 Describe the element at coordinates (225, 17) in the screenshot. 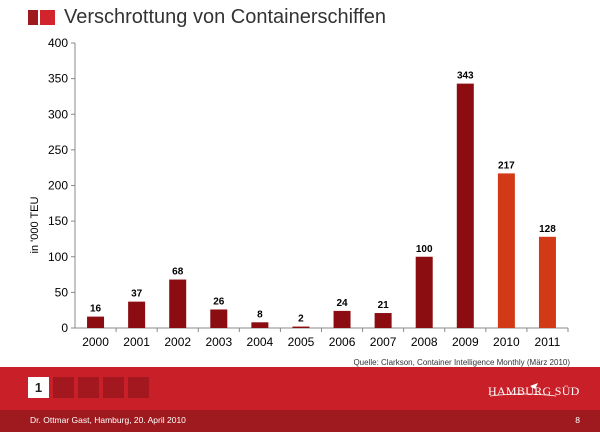

I see `slide-title: Verschrottung von Containerschiffen` at that location.